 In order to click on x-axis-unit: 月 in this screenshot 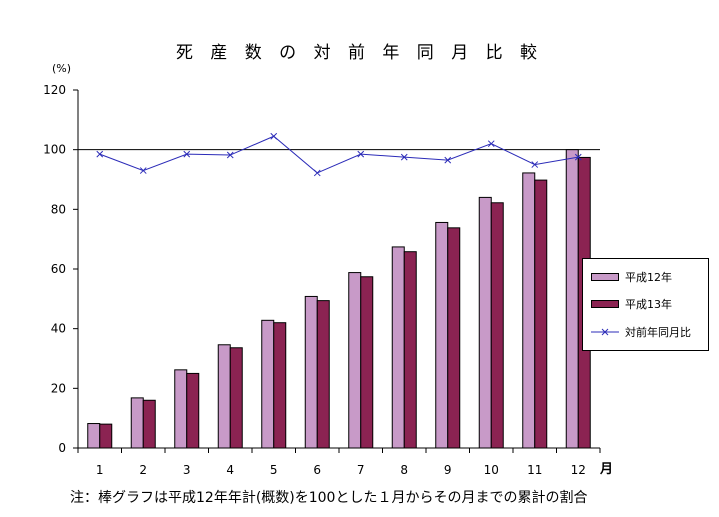, I will do `click(607, 469)`.